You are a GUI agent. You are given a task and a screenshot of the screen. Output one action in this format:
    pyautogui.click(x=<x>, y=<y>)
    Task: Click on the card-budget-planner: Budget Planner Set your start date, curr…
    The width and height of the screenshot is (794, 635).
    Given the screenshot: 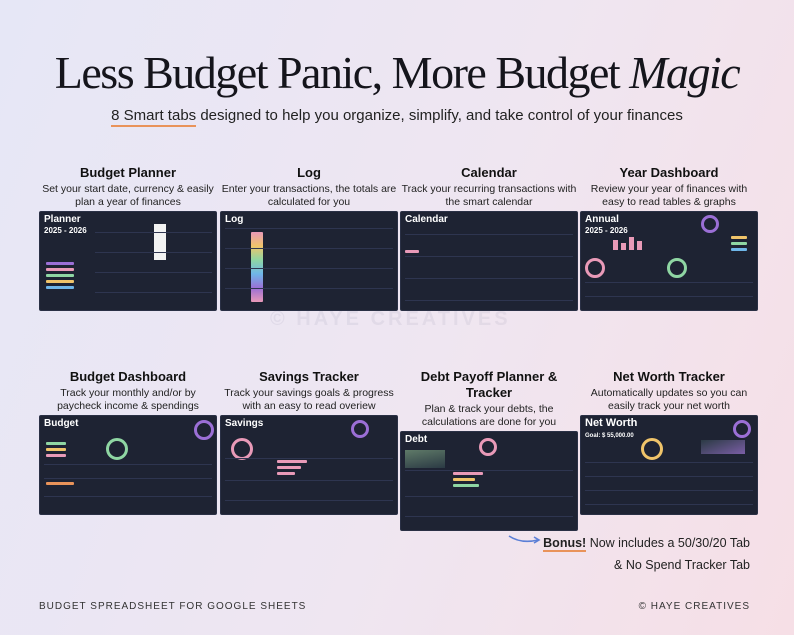 What is the action you would take?
    pyautogui.click(x=128, y=238)
    